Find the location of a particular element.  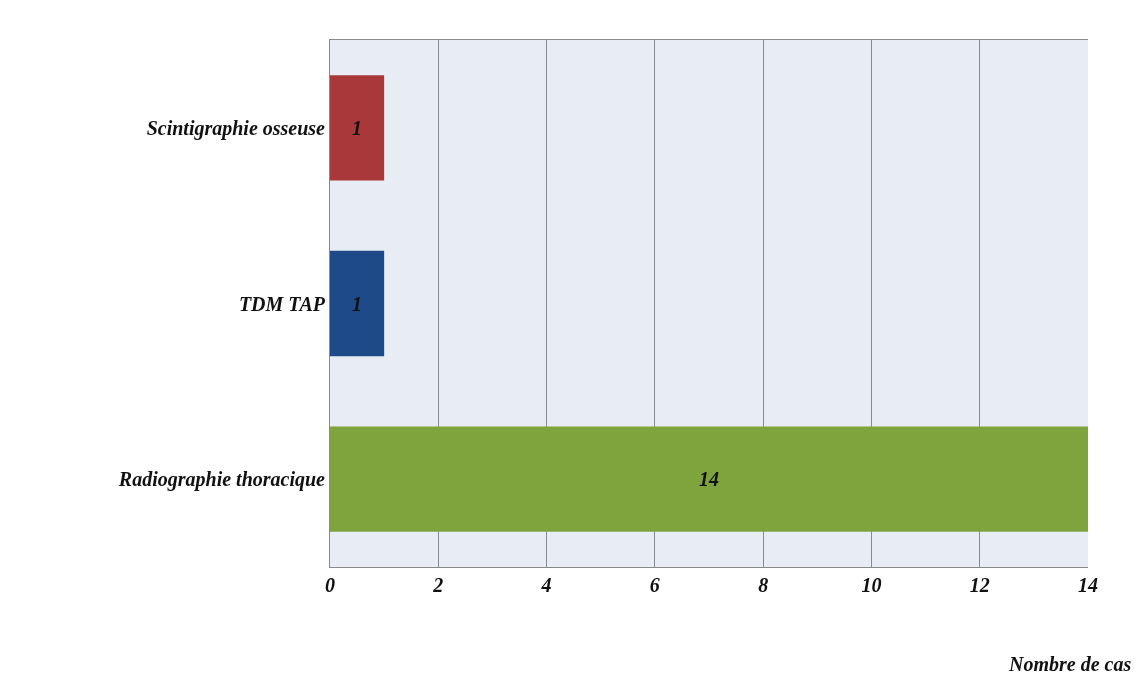

x-tick-label: 14 is located at coordinates (1088, 585).